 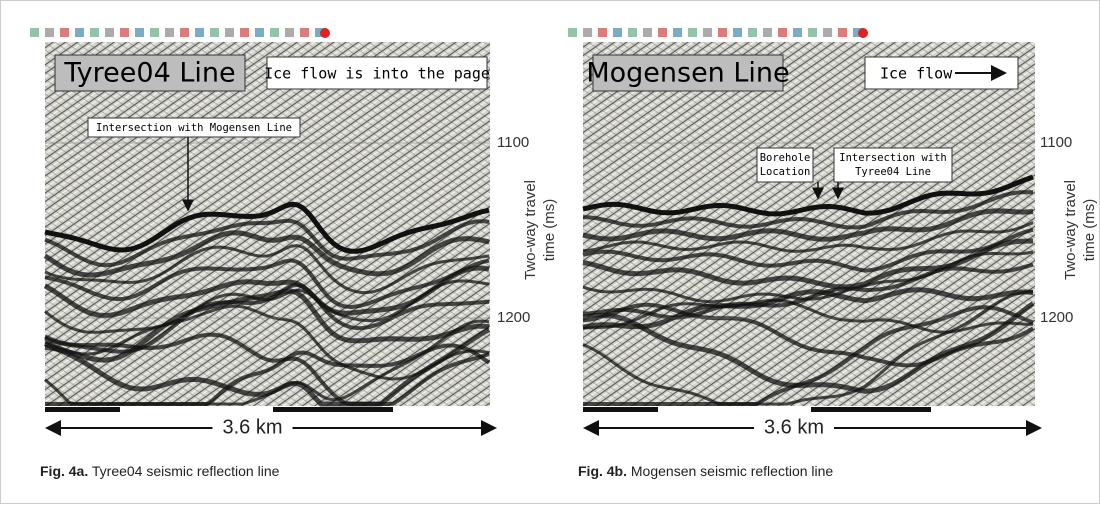 I want to click on caption: Fig. 4a. Tyree04 seismic reflection line, so click(x=160, y=471).